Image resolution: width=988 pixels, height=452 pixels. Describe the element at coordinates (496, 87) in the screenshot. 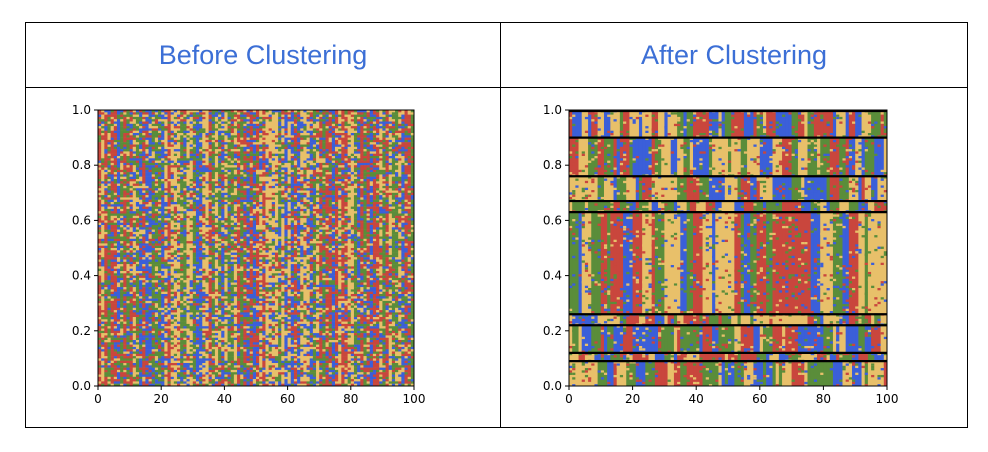

I see `header-divider` at that location.